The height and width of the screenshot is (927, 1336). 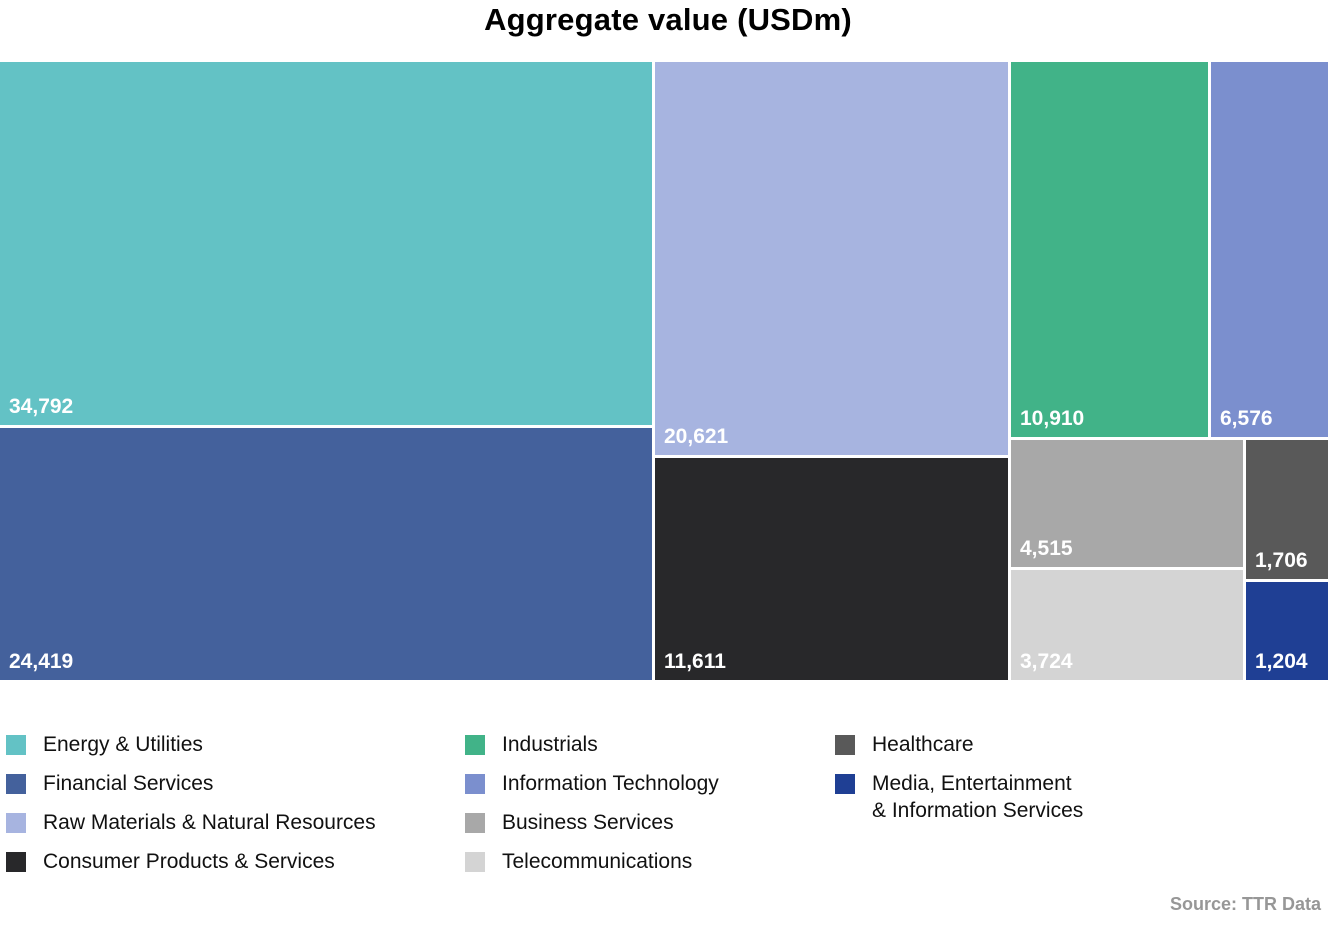 What do you see at coordinates (209, 822) in the screenshot?
I see `legend-label: Raw Materials & Natural Resources` at bounding box center [209, 822].